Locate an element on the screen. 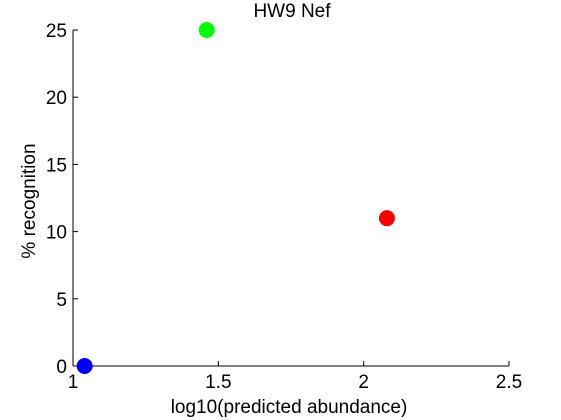 The height and width of the screenshot is (420, 561). y-tick-label: 5 is located at coordinates (61, 300).